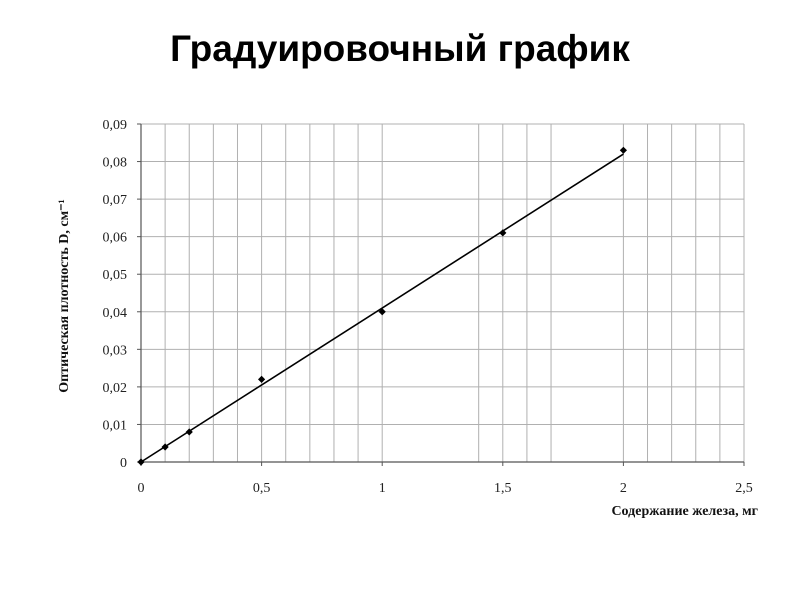 Image resolution: width=800 pixels, height=600 pixels. I want to click on chart-title: Градуировочный график, so click(400, 48).